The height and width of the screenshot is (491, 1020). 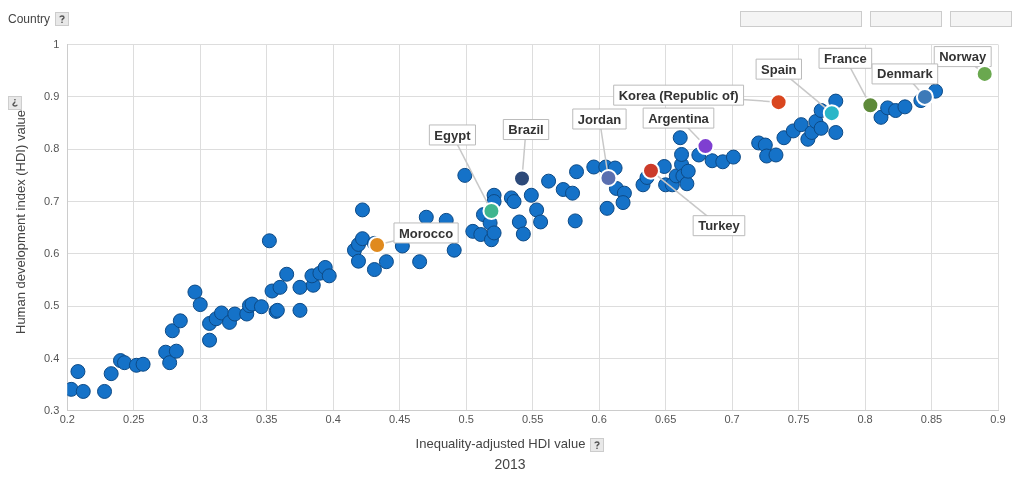 I want to click on x-tick-label: 0.3, so click(x=200, y=419).